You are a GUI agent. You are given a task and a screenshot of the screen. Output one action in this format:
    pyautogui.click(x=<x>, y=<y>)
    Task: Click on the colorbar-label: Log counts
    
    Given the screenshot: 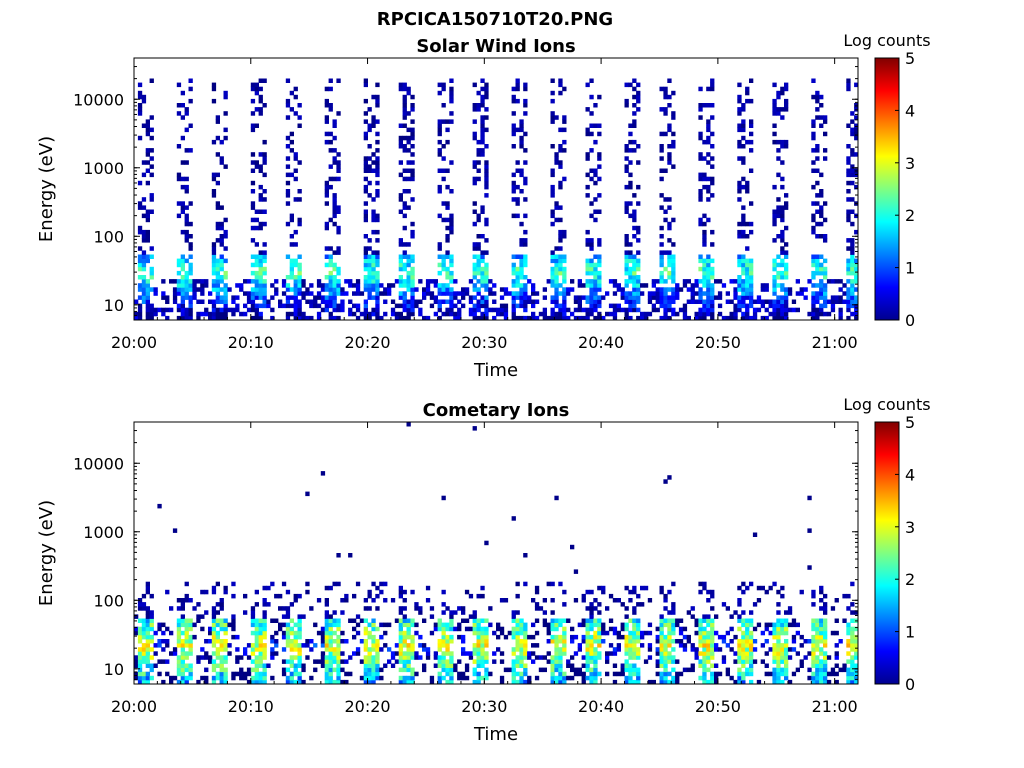 What is the action you would take?
    pyautogui.click(x=886, y=40)
    